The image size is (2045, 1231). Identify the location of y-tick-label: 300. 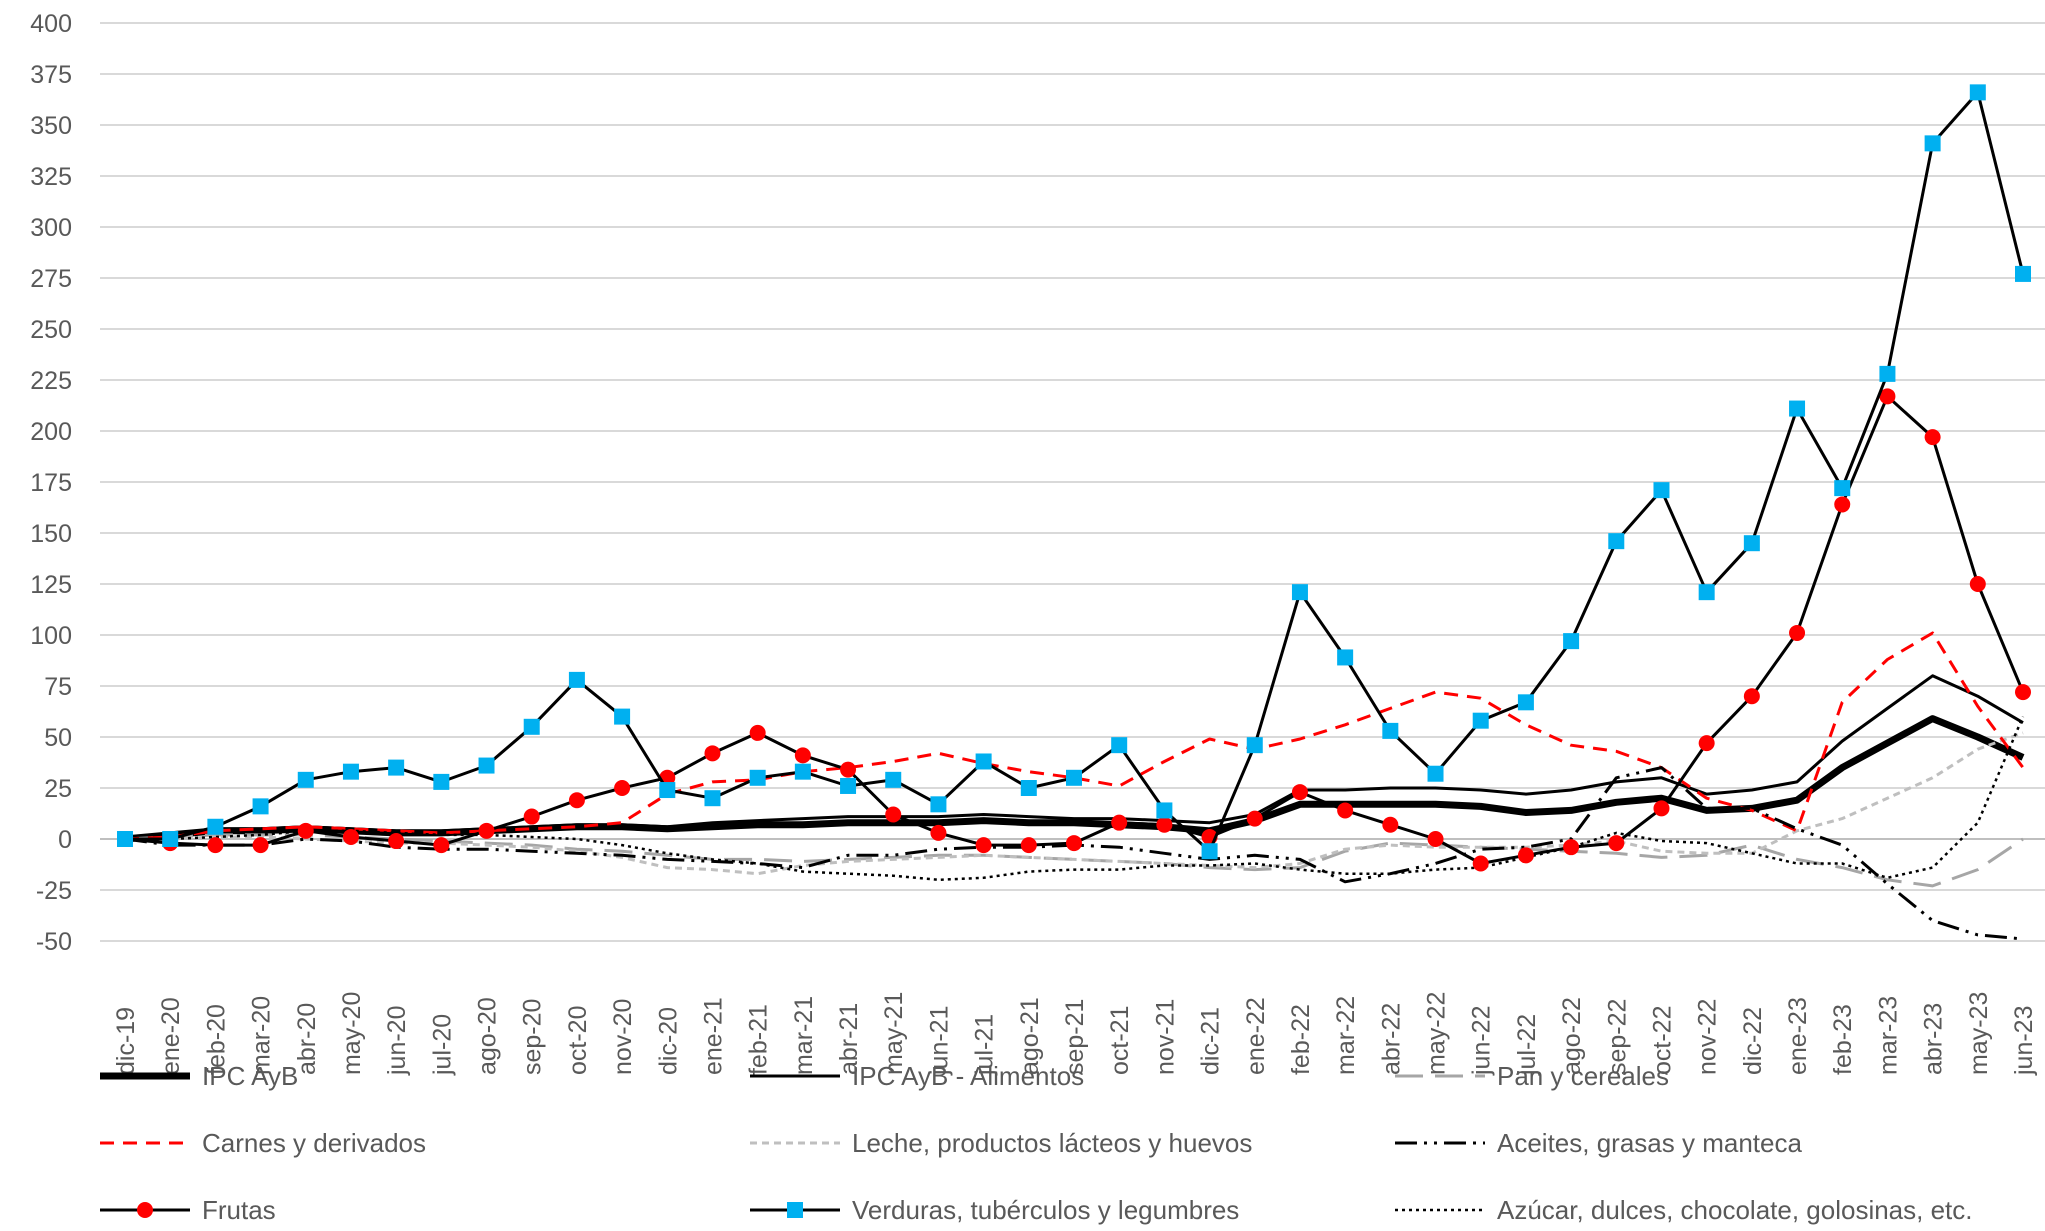
(51, 228).